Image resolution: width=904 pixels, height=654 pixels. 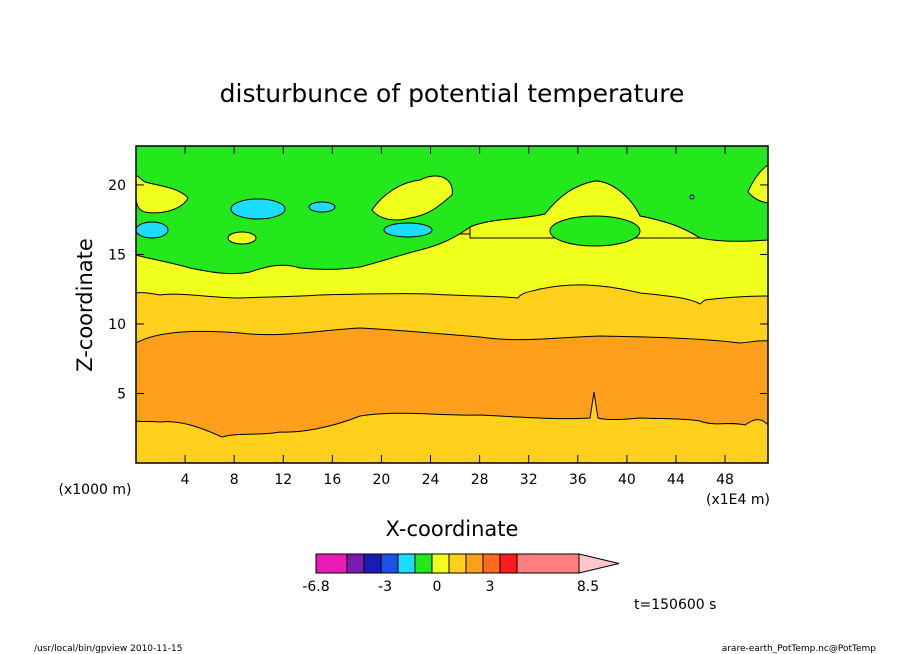 I want to click on colorbar-tick-label: 3, so click(x=490, y=587).